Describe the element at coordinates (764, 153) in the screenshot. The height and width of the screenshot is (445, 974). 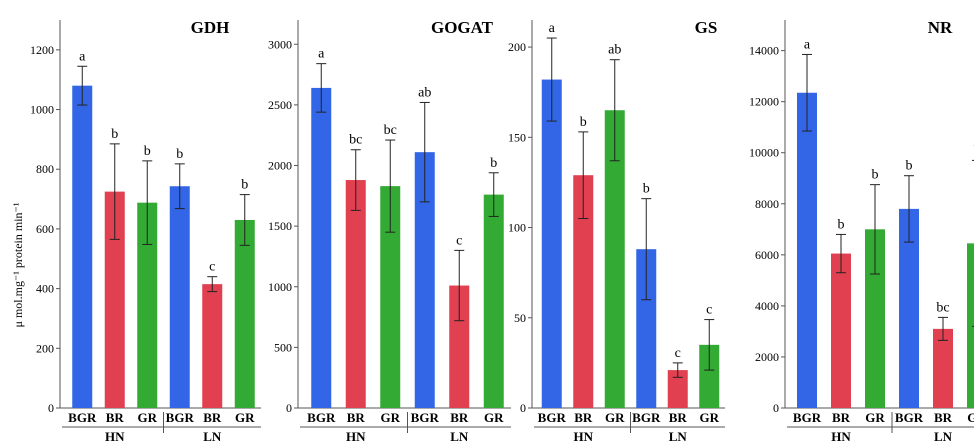
I see `y-tick-label: 10000` at that location.